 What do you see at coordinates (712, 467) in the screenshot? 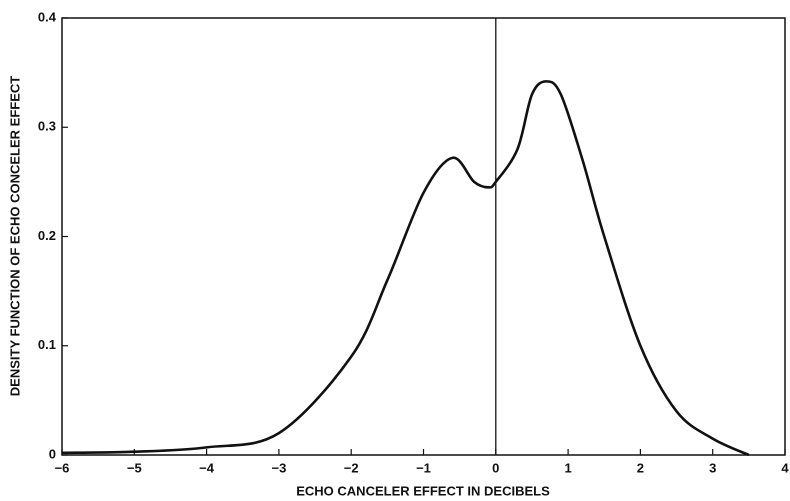
I see `x-tick-label: 3` at bounding box center [712, 467].